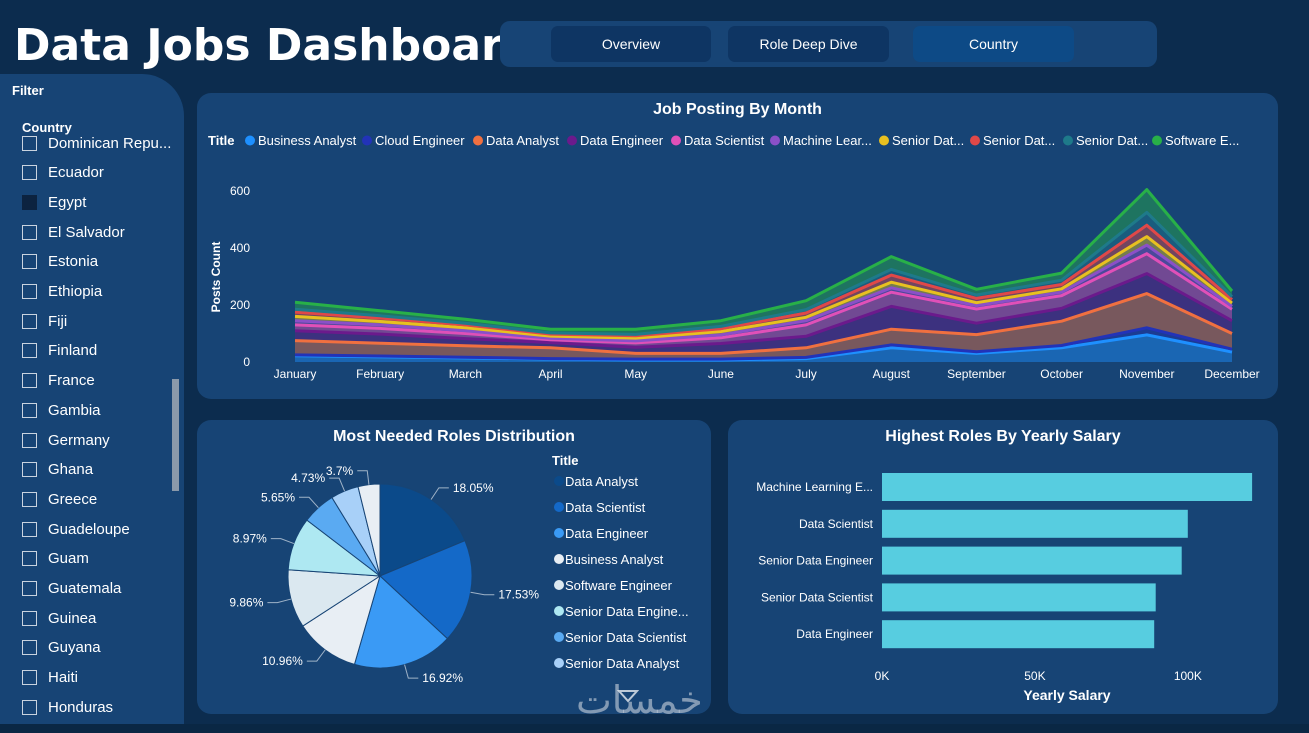 Image resolution: width=1309 pixels, height=733 pixels. What do you see at coordinates (1061, 374) in the screenshot?
I see `x-tick-label: October` at bounding box center [1061, 374].